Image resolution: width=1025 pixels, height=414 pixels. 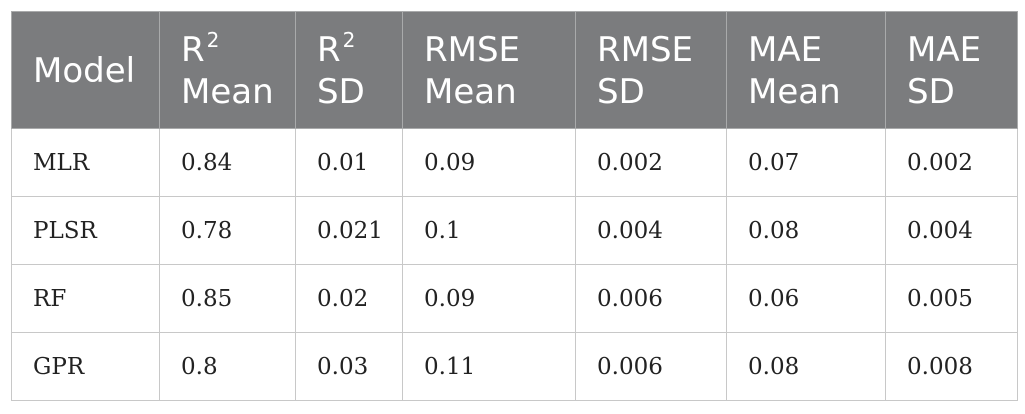 I want to click on cell-mae-sd: 0.005, so click(x=951, y=298).